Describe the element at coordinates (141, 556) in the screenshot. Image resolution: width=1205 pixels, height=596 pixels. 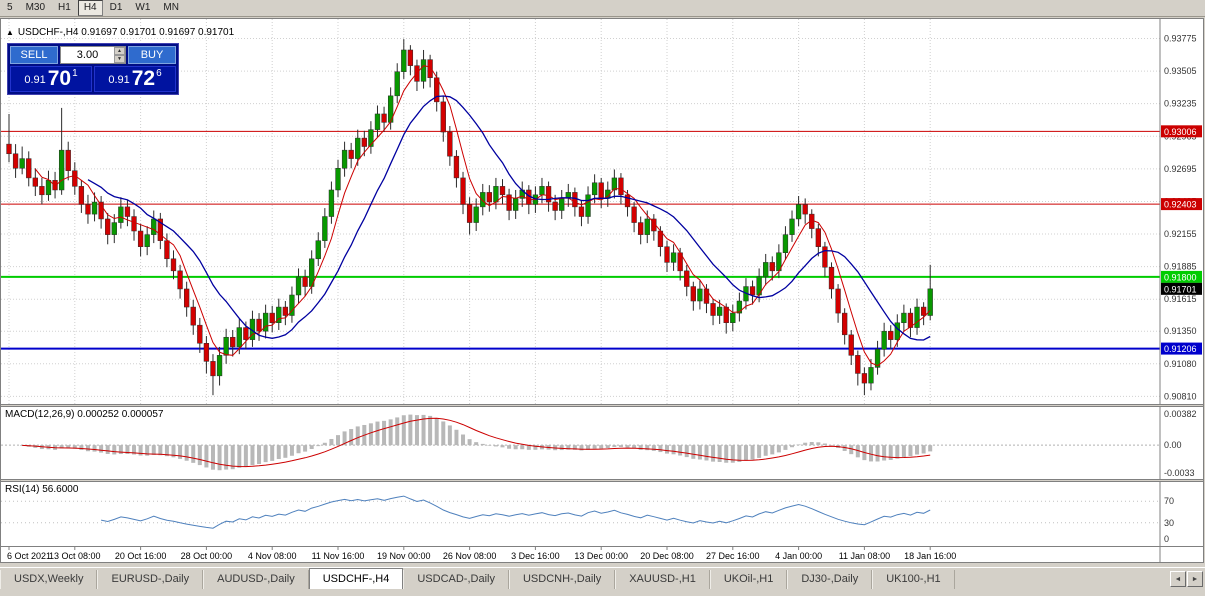
I see `time-axis-label: 20 Oct 16:00` at that location.